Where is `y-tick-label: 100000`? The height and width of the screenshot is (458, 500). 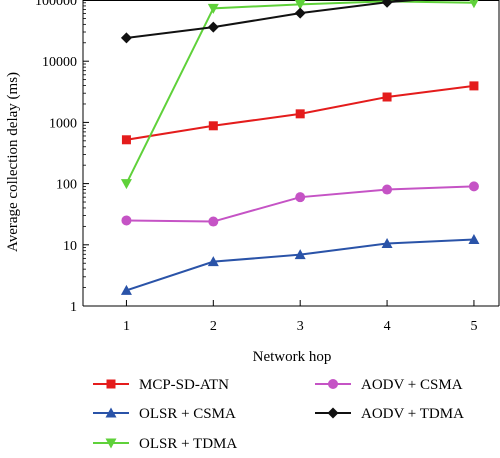
y-tick-label: 100000 is located at coordinates (56, 4).